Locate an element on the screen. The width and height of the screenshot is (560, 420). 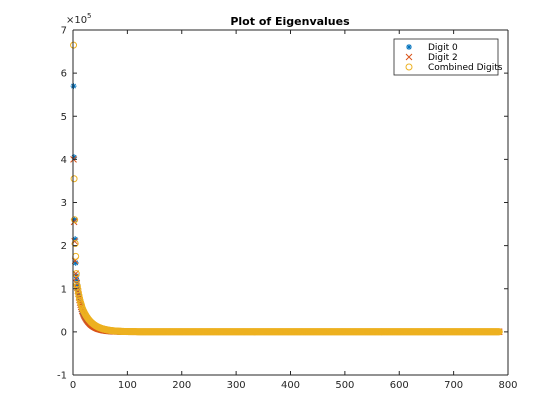
y-tick-label: -1 is located at coordinates (62, 376).